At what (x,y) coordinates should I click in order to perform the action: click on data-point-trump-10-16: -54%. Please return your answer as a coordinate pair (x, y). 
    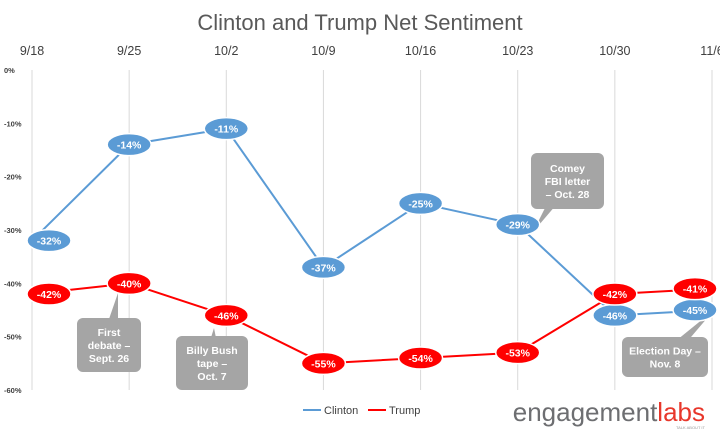
    Looking at the image, I should click on (420, 358).